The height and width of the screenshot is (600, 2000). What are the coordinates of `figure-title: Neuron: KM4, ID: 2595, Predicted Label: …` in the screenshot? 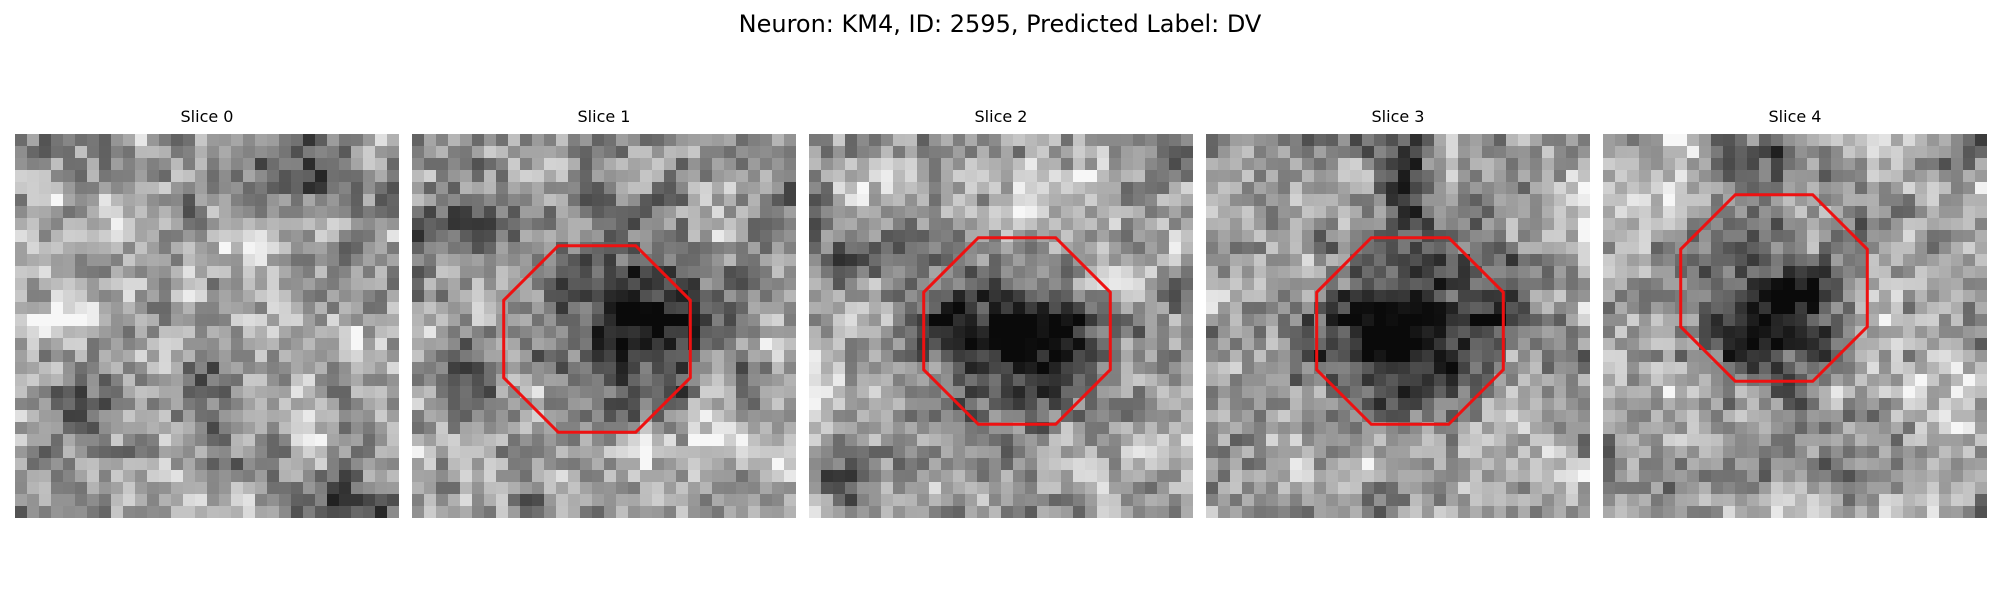 It's located at (1000, 24).